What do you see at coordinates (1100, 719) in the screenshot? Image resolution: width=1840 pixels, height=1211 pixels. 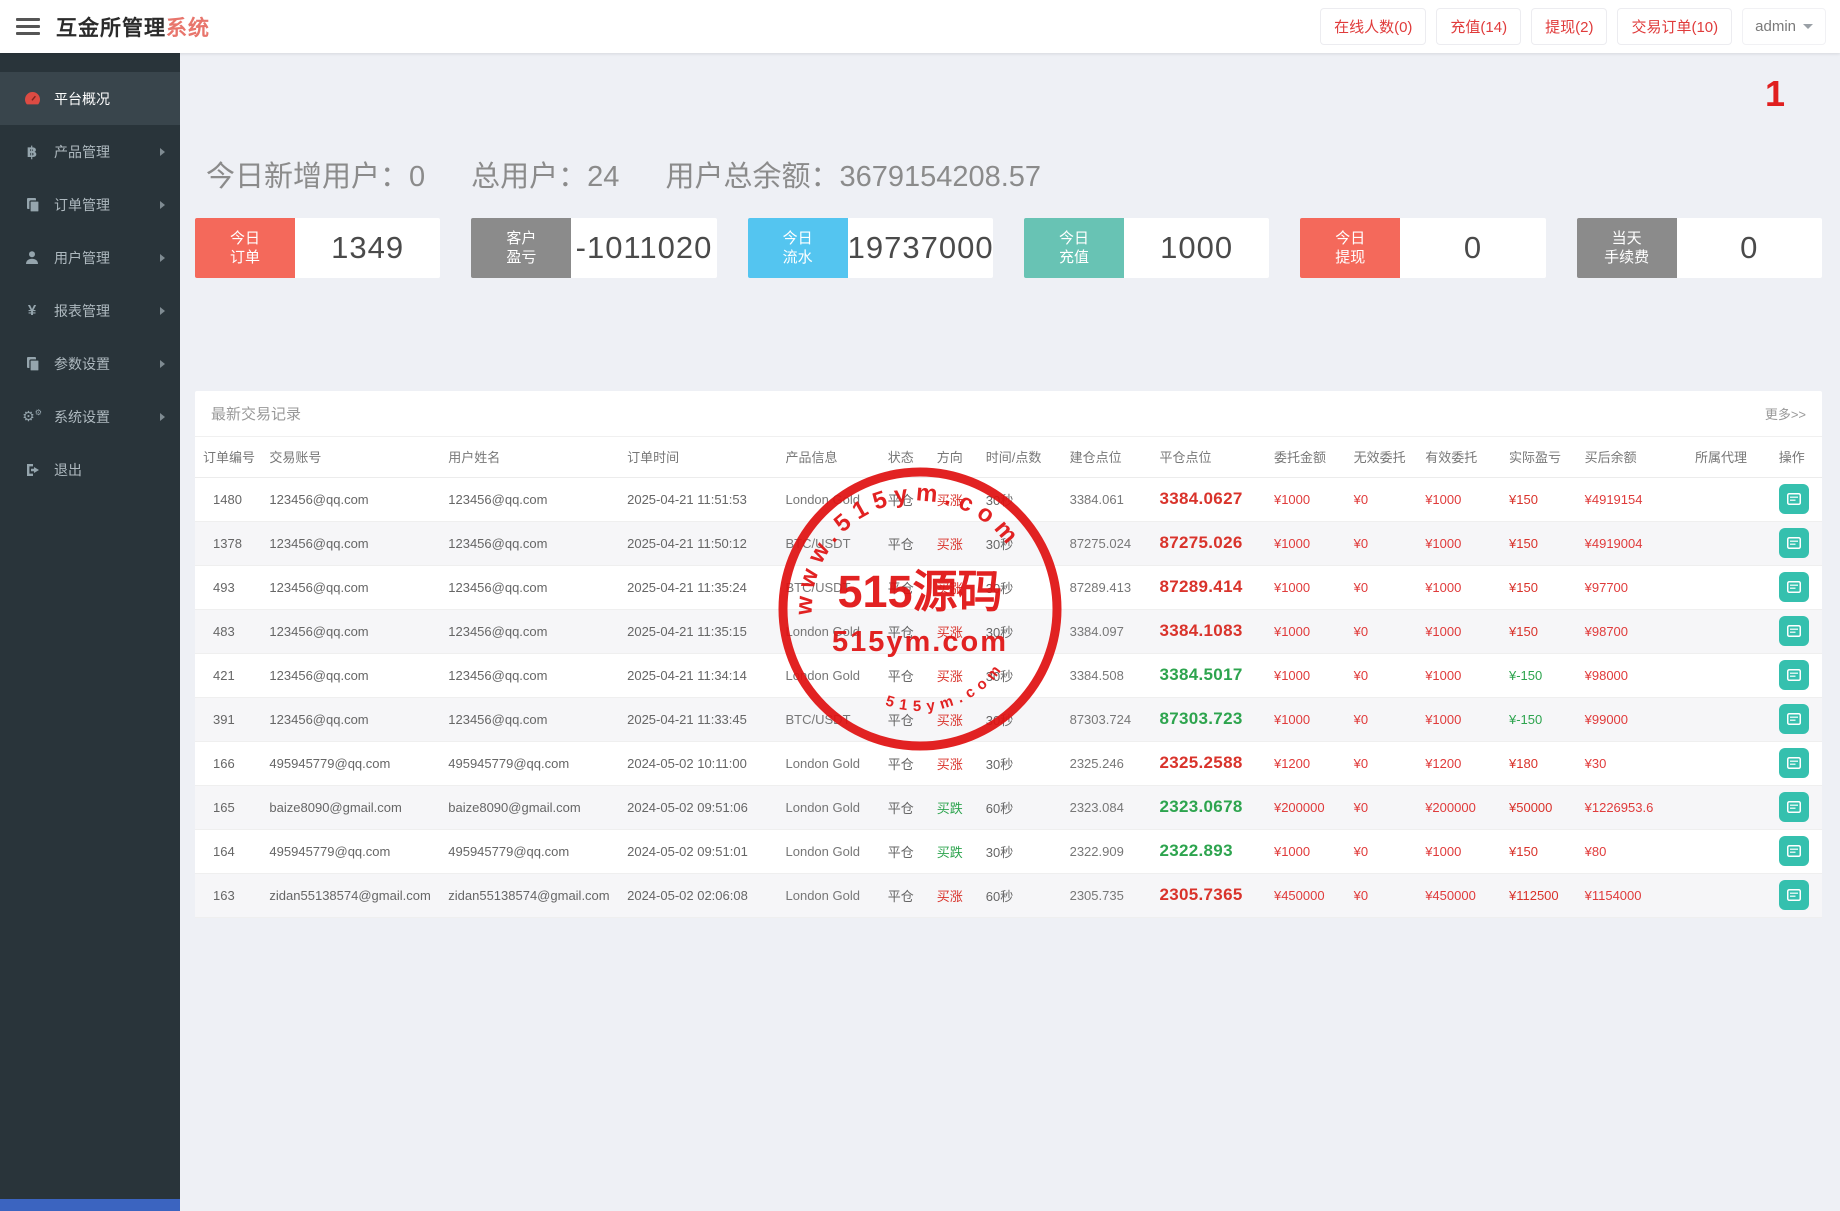 I see `cell-open-price: 87303.724` at bounding box center [1100, 719].